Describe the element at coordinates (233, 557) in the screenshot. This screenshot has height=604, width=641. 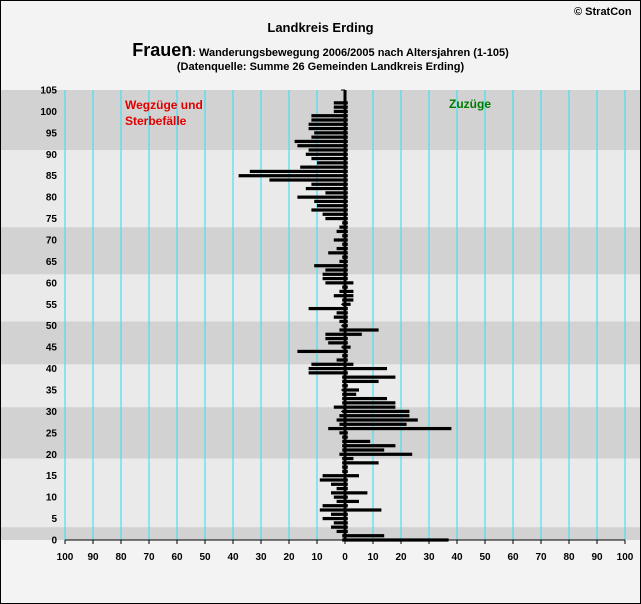
I see `x-tick-label: 40` at that location.